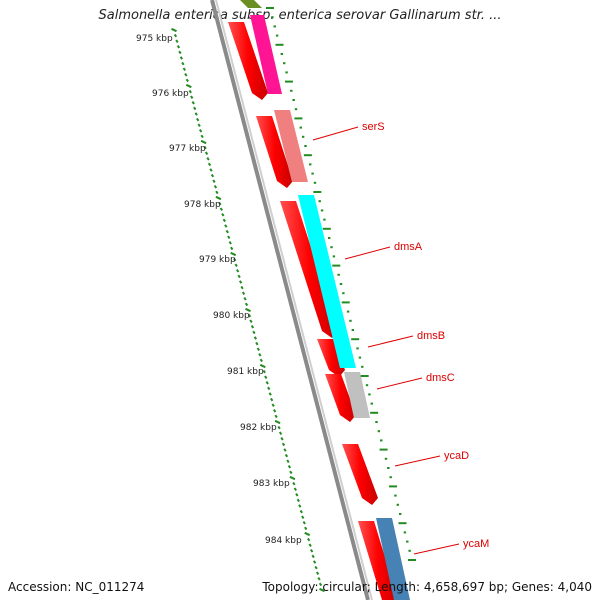  Describe the element at coordinates (76, 587) in the screenshot. I see `accession-text: Accession: NC_011274` at that location.